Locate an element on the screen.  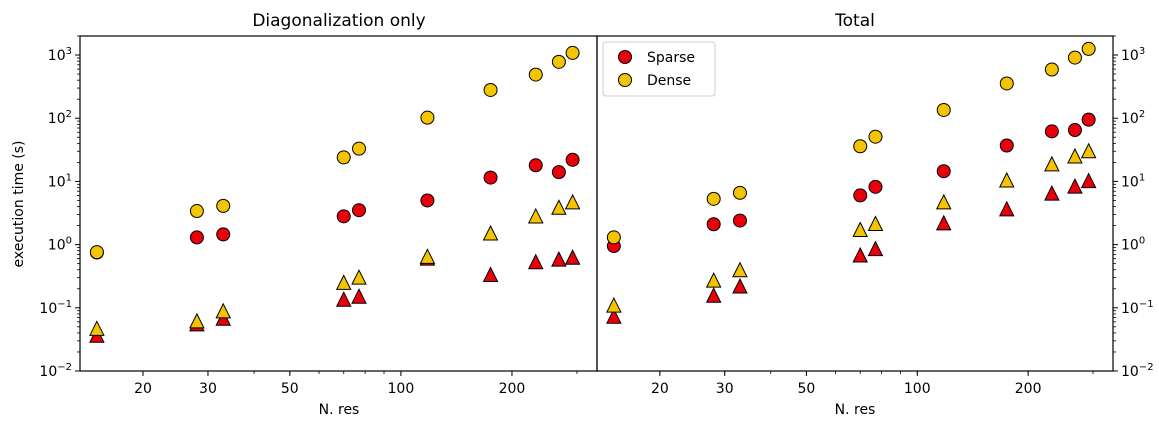
legend-label: Dense is located at coordinates (669, 81).